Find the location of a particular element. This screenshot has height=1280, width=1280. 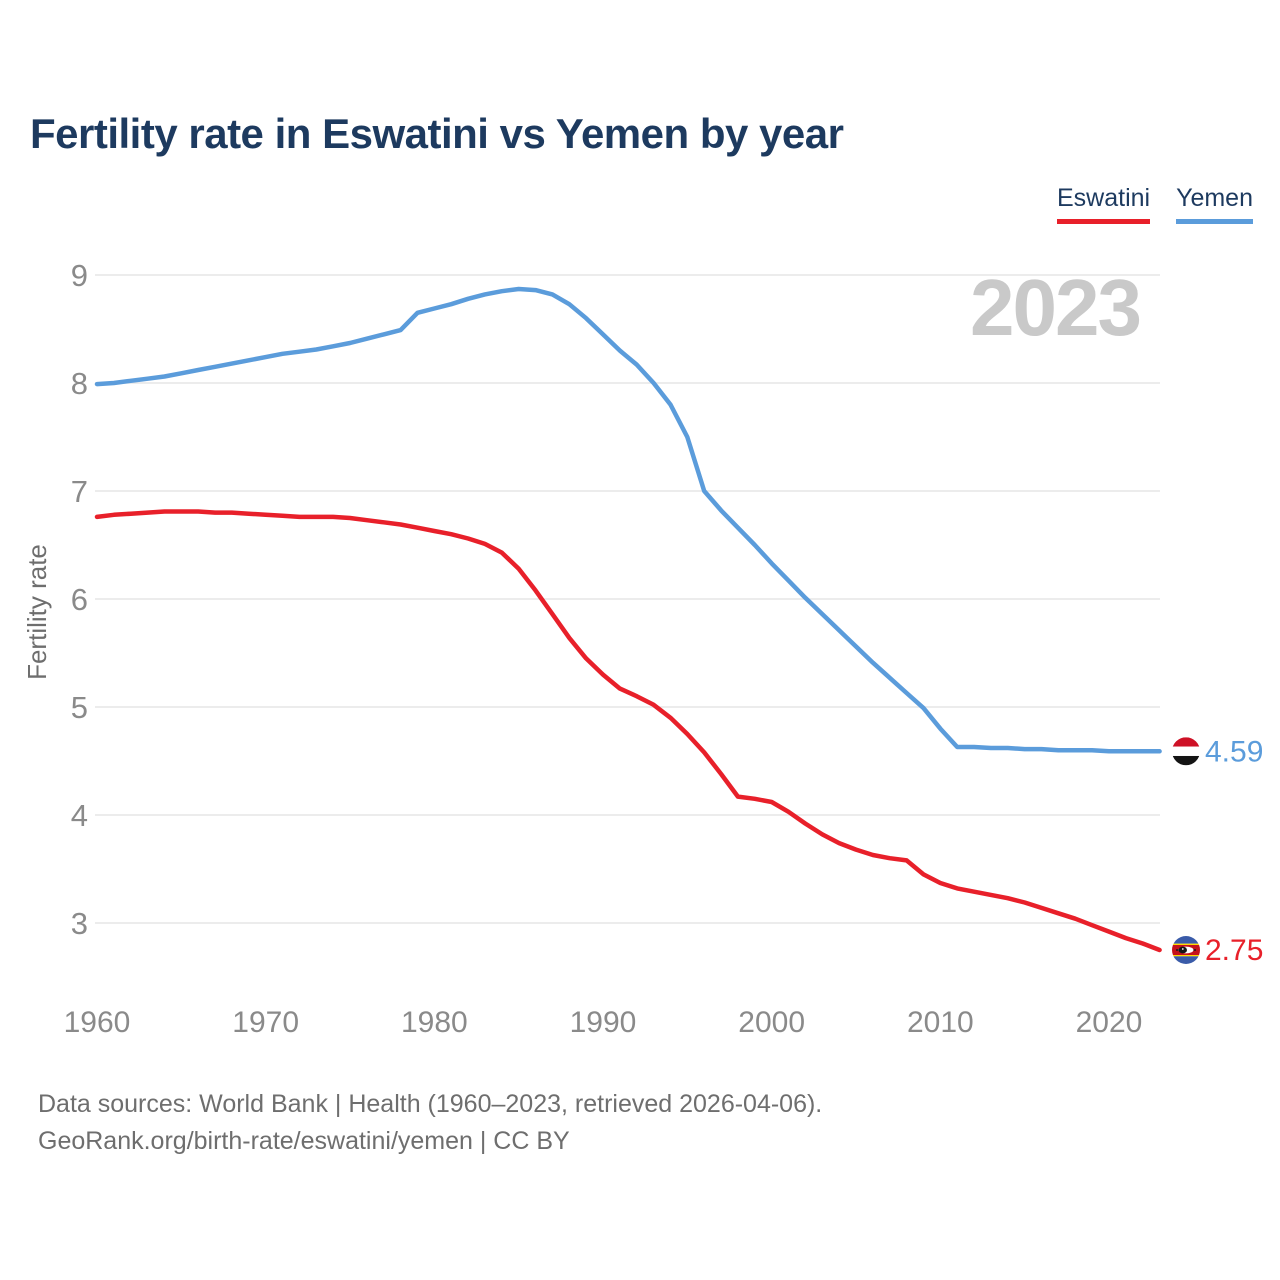

x-tick-label-1980: 1980 is located at coordinates (434, 1022).